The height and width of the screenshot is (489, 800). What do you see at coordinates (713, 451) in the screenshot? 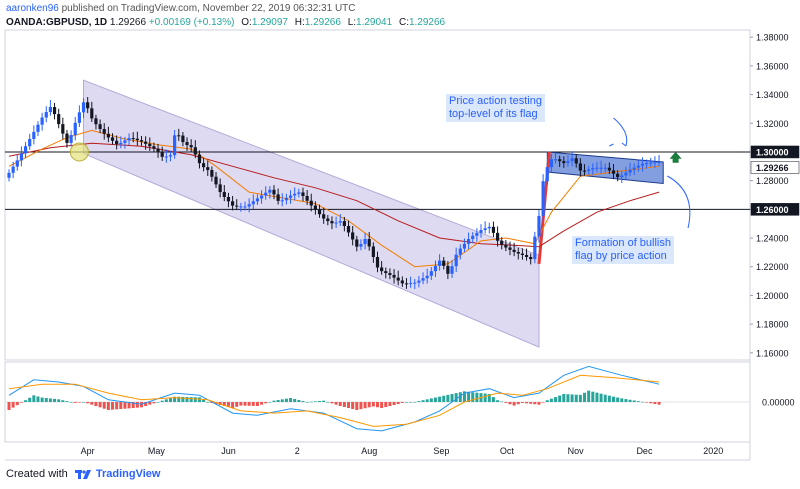
I see `time-tick-label-9: 2020` at bounding box center [713, 451].